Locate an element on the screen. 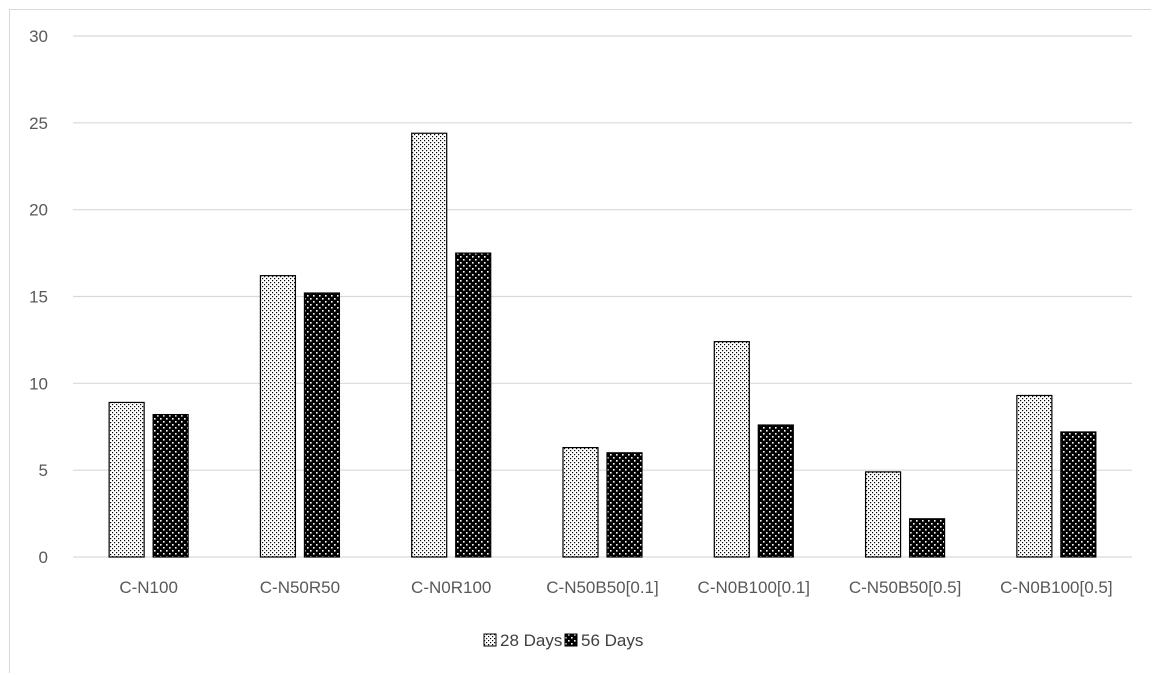 The image size is (1153, 675). y-tick-label: 0 is located at coordinates (43, 557).